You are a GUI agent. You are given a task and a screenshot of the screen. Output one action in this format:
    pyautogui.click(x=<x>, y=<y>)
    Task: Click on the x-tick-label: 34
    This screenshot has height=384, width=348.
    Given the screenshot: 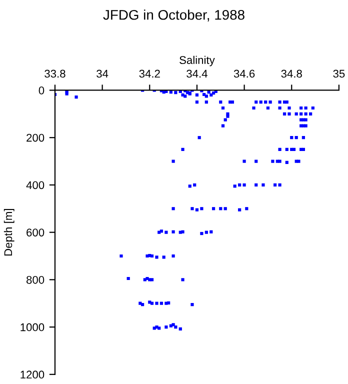 What is the action you would take?
    pyautogui.click(x=102, y=74)
    